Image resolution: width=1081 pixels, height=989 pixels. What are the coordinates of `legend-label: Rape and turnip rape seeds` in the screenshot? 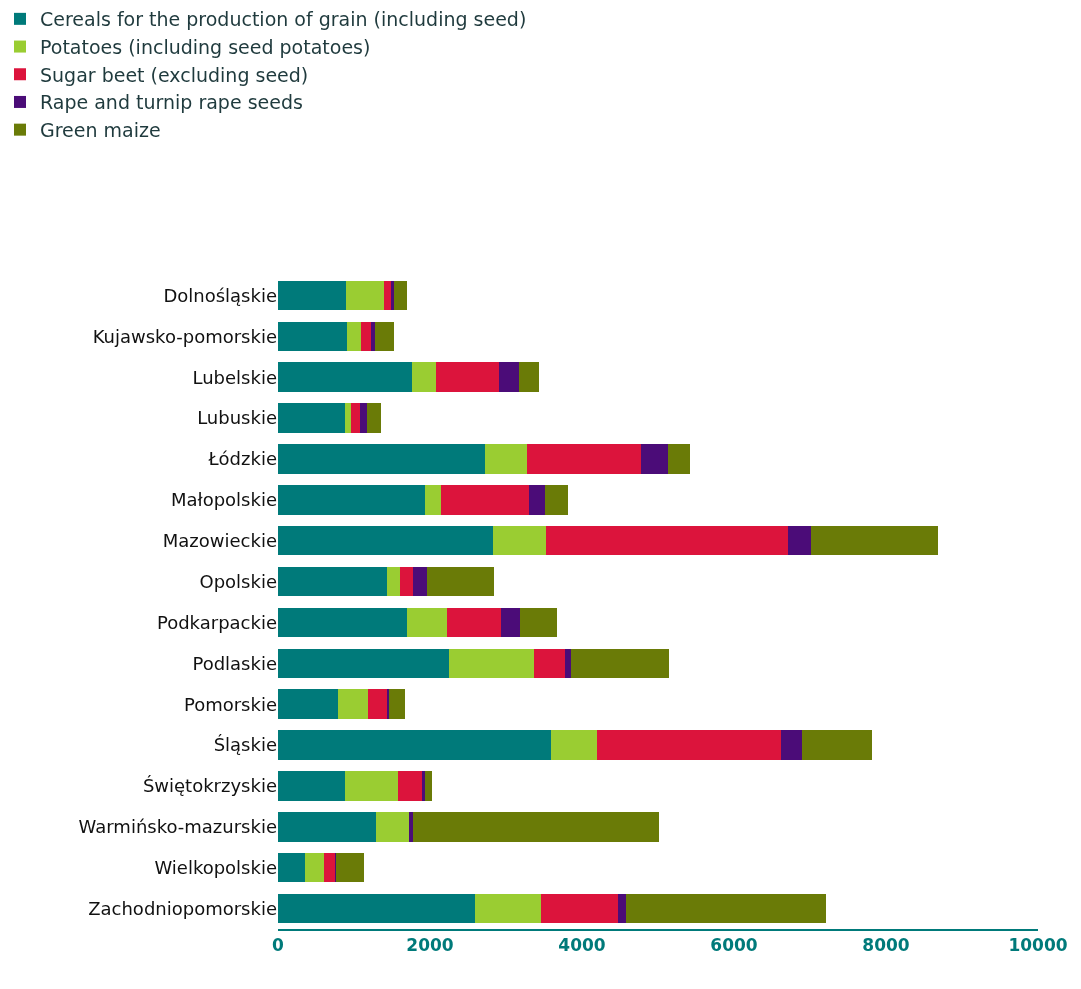 It's located at (171, 102).